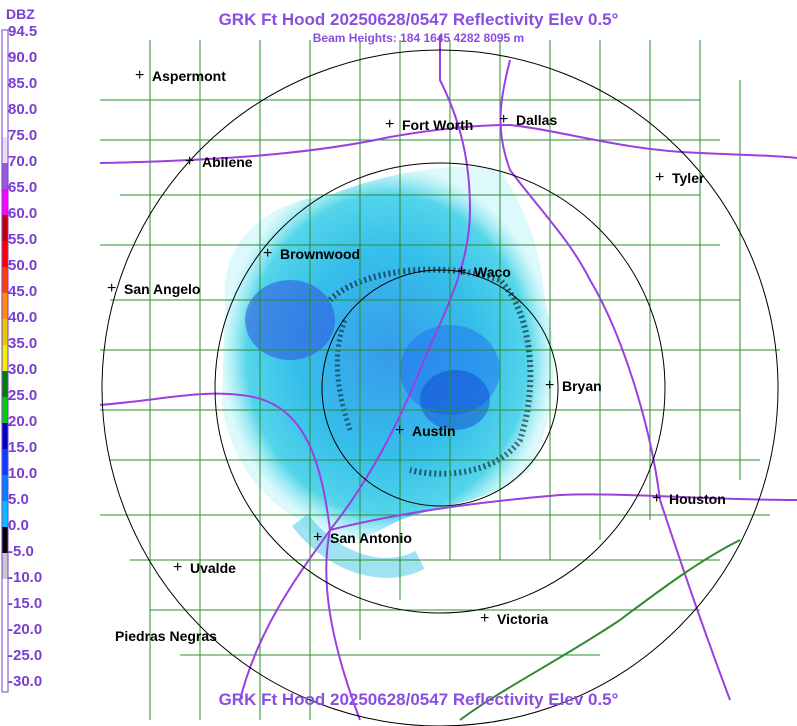 The image size is (797, 726). What do you see at coordinates (23, 57) in the screenshot?
I see `legend-value: 90.0` at bounding box center [23, 57].